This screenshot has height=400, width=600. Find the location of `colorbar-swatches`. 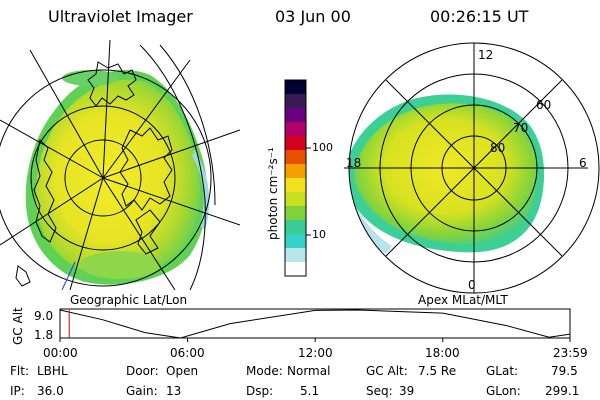

colorbar-swatches is located at coordinates (295, 178).